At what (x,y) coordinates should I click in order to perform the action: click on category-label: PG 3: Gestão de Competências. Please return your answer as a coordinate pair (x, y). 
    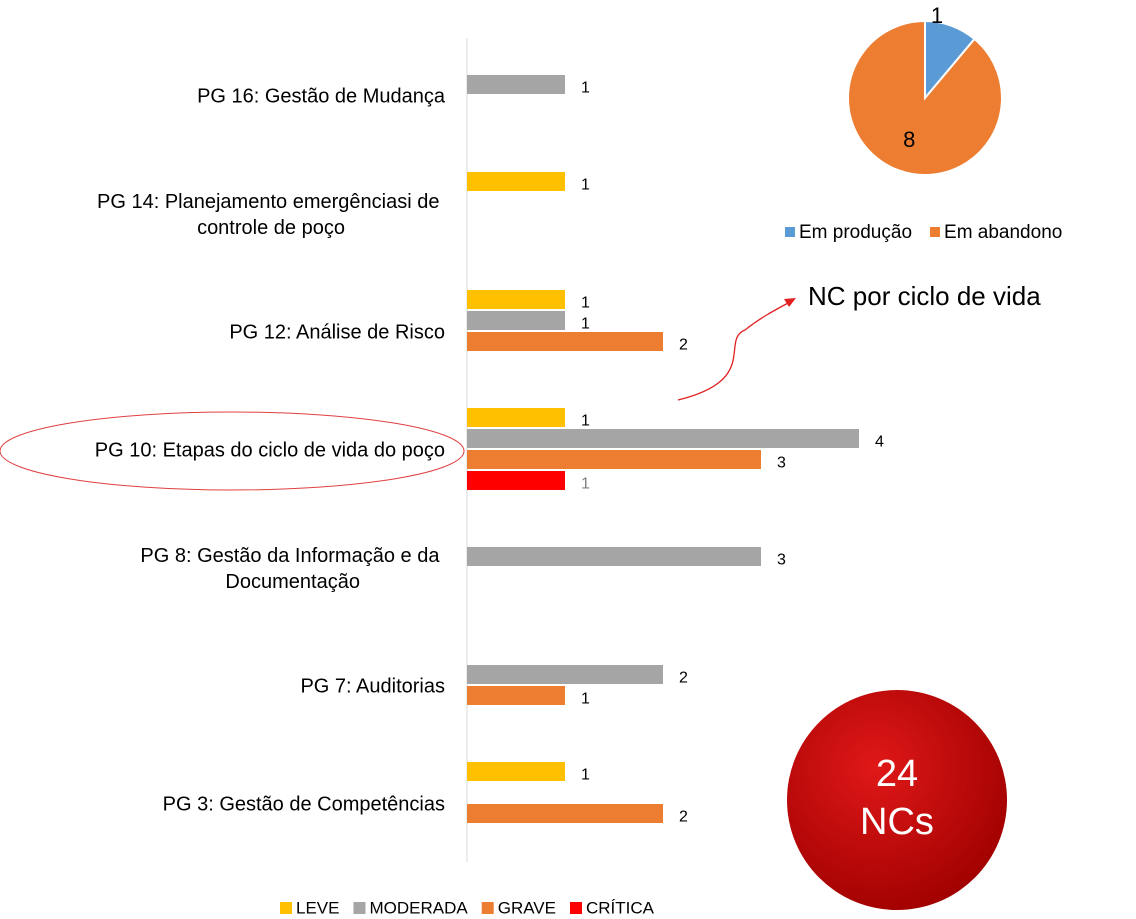
    Looking at the image, I should click on (304, 804).